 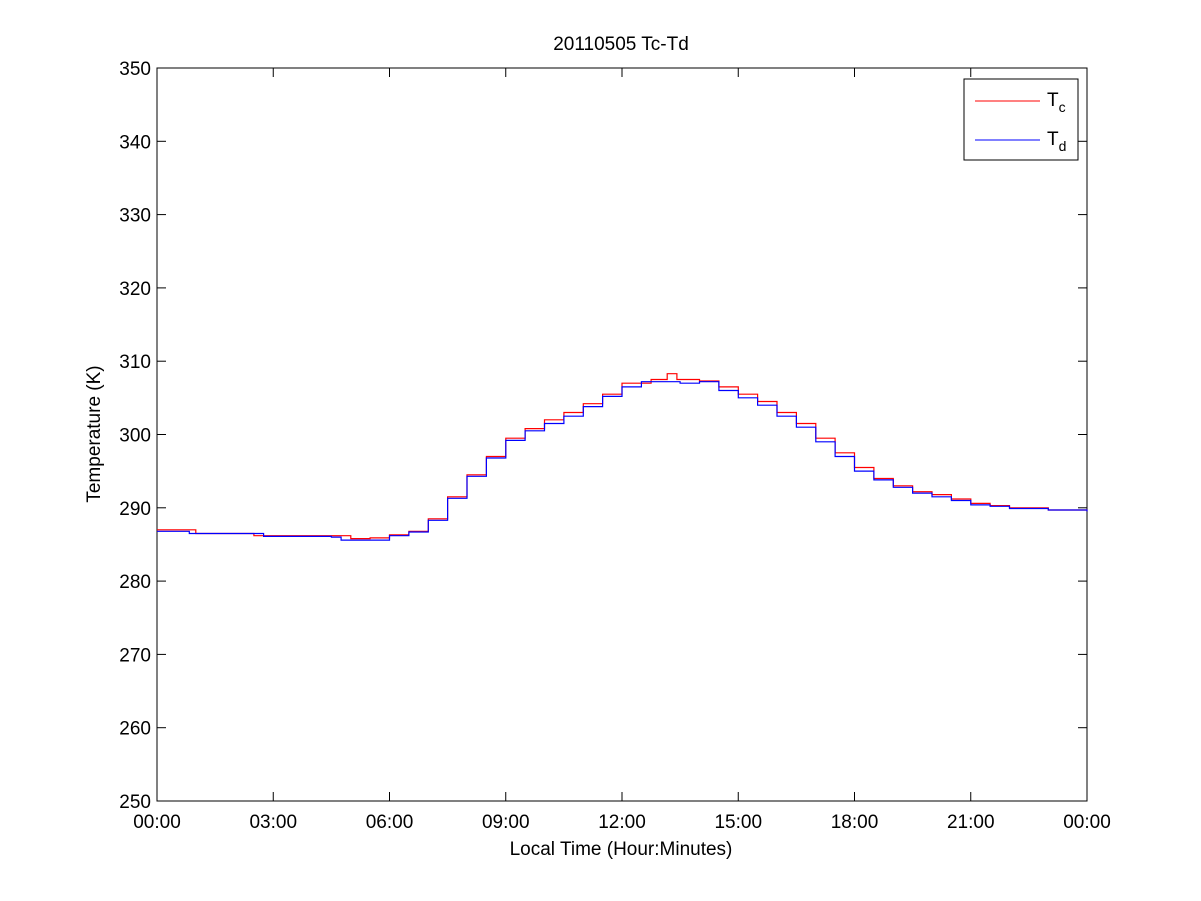 What do you see at coordinates (738, 822) in the screenshot?
I see `x-tick-label: 15:00` at bounding box center [738, 822].